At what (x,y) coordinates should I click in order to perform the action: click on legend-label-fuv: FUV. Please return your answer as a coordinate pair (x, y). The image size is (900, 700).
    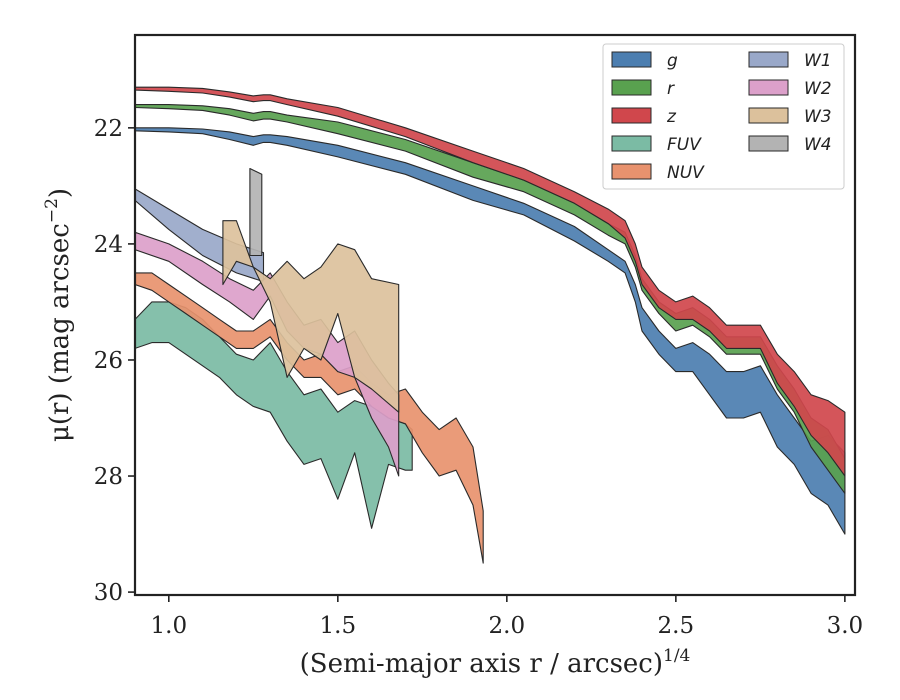
    Looking at the image, I should click on (684, 145).